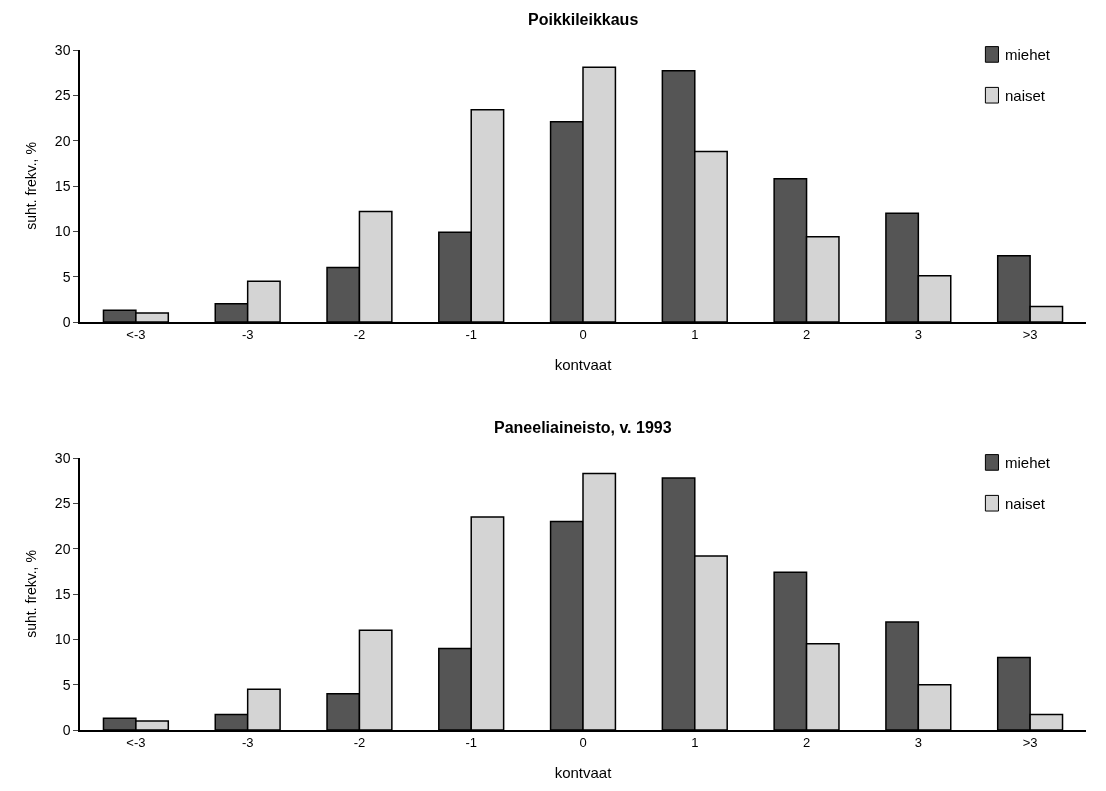 This screenshot has width=1106, height=791. Describe the element at coordinates (583, 427) in the screenshot. I see `chart-title: Paneeliaineisto, v. 1993` at that location.